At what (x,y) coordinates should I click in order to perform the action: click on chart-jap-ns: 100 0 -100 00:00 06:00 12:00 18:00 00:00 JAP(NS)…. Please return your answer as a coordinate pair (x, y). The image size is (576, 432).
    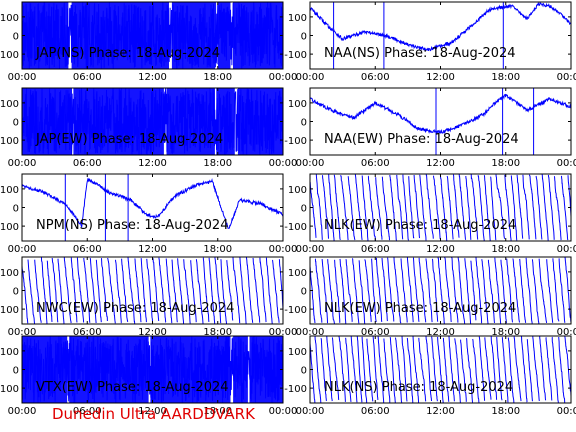
    Looking at the image, I should click on (149, 42).